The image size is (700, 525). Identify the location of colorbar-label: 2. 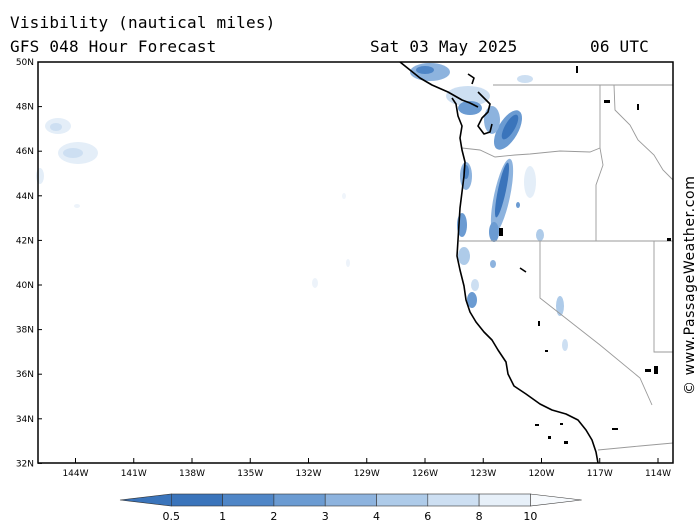
(273, 516).